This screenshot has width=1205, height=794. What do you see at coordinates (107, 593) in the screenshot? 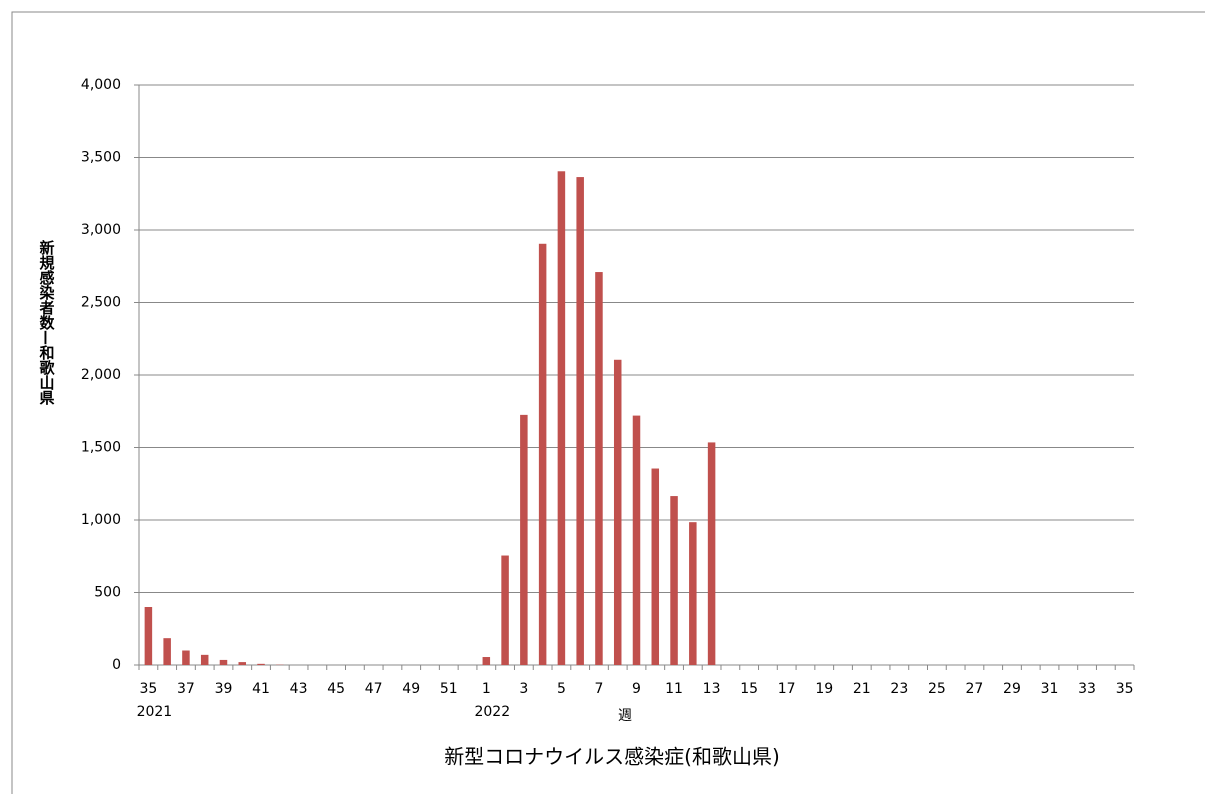
I see `y-tick-label: 500` at bounding box center [107, 593].